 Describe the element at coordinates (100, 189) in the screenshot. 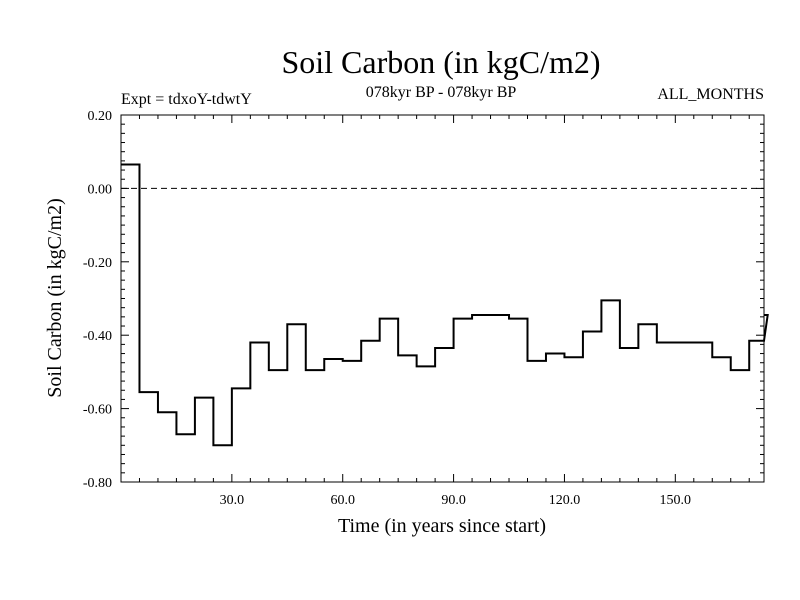

I see `y-tick-label: 0.00` at that location.